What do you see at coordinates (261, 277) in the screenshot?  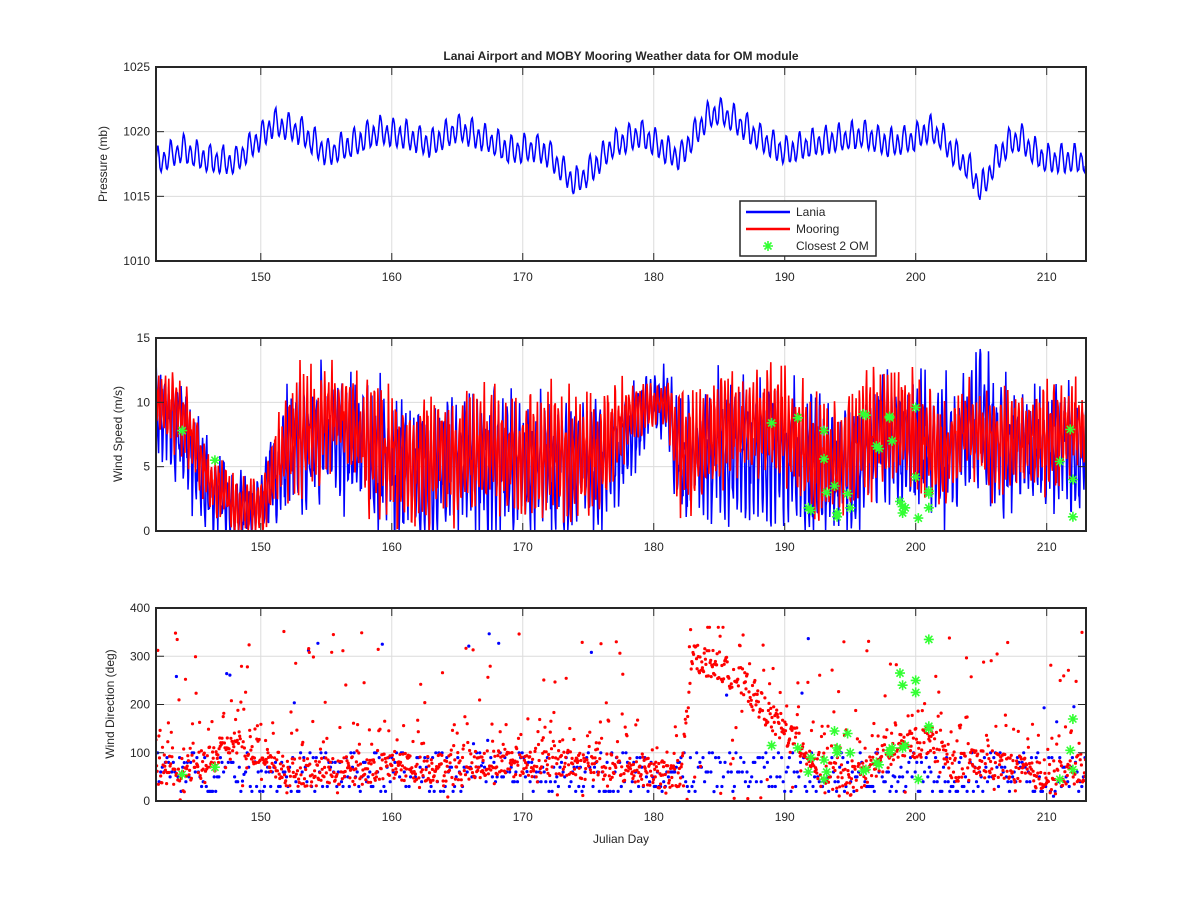 I see `pressure-xtick-label: 150` at bounding box center [261, 277].